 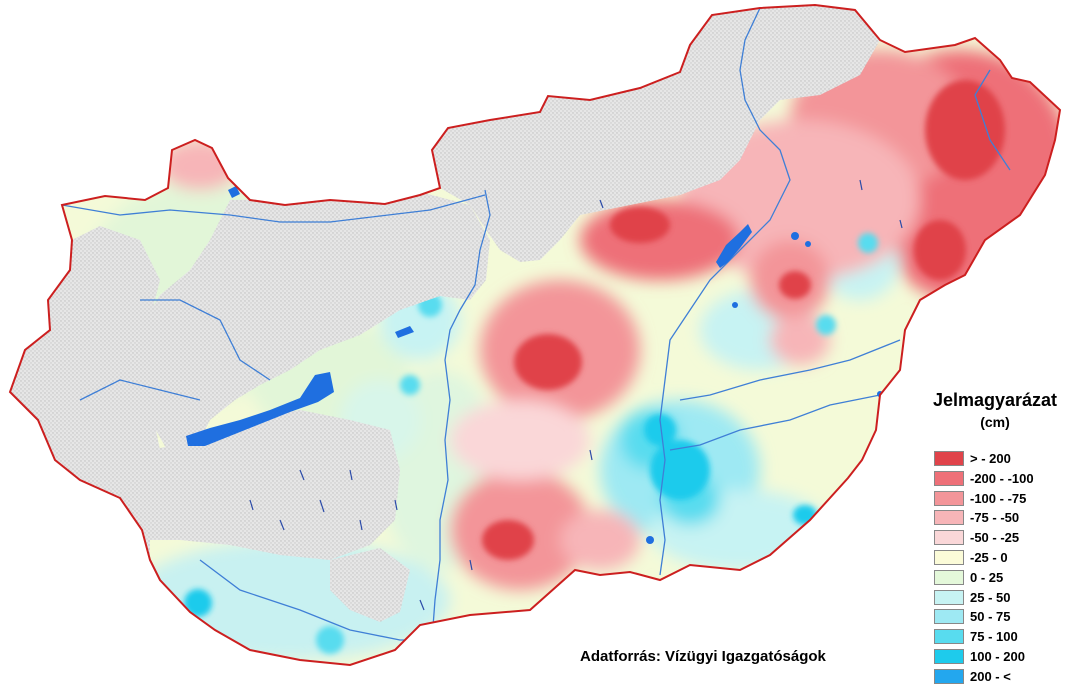 What do you see at coordinates (990, 458) in the screenshot?
I see `legend-label: > - 200` at bounding box center [990, 458].